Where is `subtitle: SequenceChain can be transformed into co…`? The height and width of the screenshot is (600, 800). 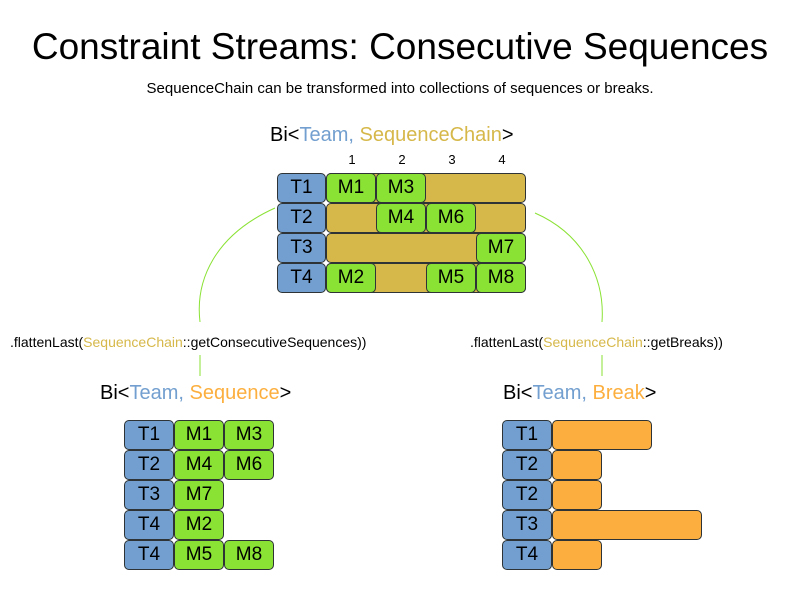
subtitle: SequenceChain can be transformed into co… is located at coordinates (400, 88).